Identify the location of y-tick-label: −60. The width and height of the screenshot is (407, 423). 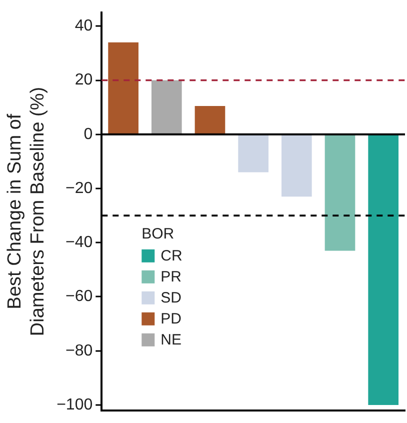
(79, 297).